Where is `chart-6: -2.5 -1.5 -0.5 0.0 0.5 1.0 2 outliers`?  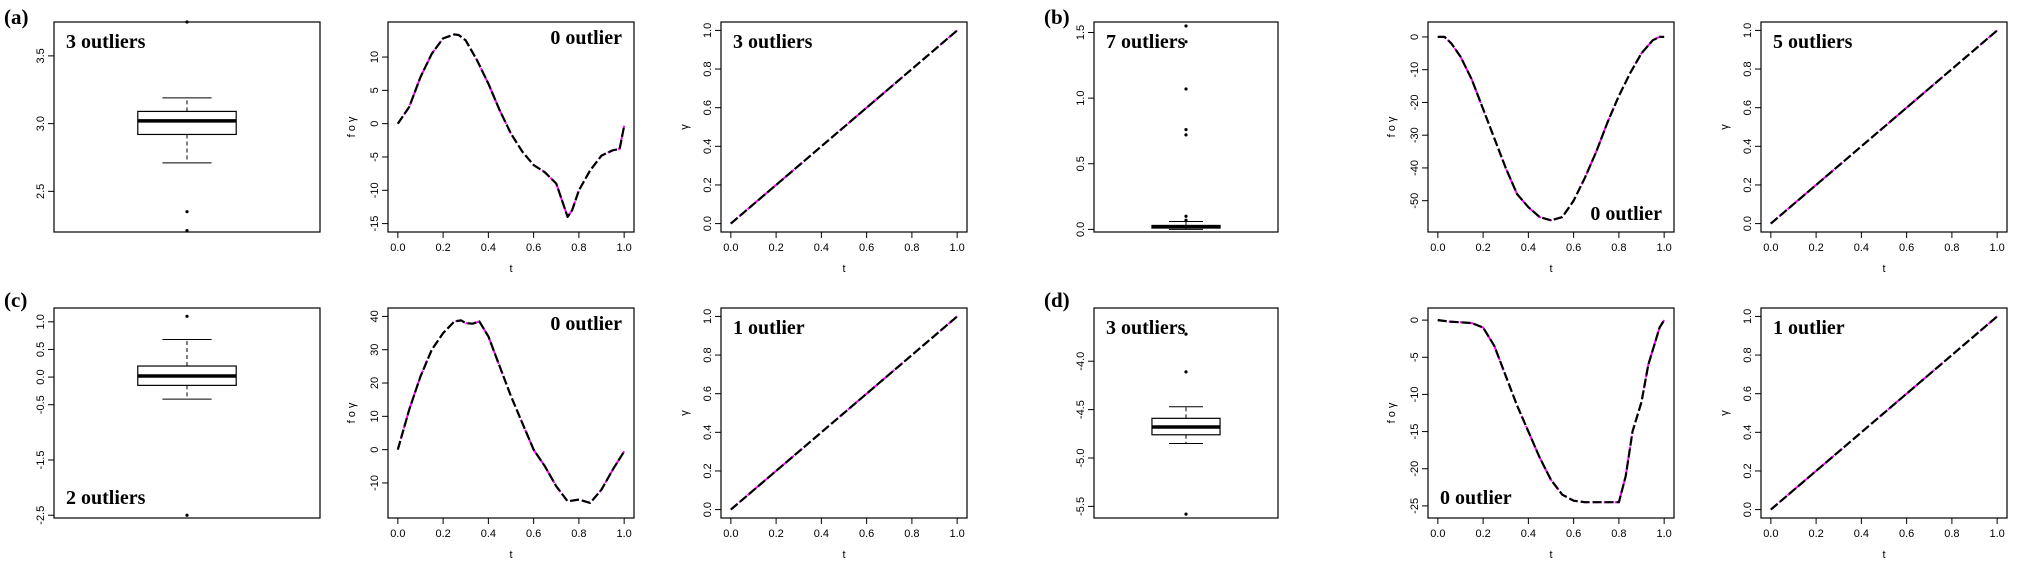 chart-6: -2.5 -1.5 -0.5 0.0 0.5 1.0 2 outliers is located at coordinates (178, 416).